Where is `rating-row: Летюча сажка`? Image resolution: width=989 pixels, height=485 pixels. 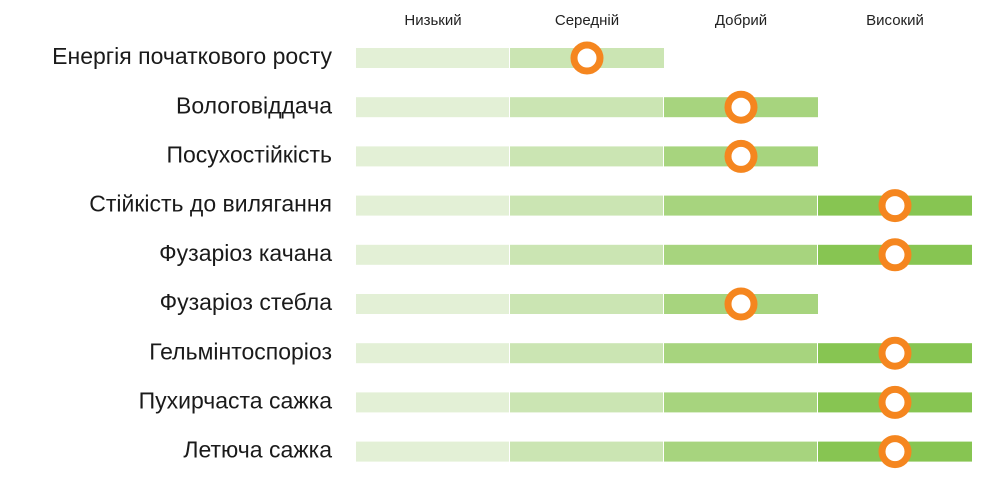 rating-row: Летюча сажка is located at coordinates (577, 452).